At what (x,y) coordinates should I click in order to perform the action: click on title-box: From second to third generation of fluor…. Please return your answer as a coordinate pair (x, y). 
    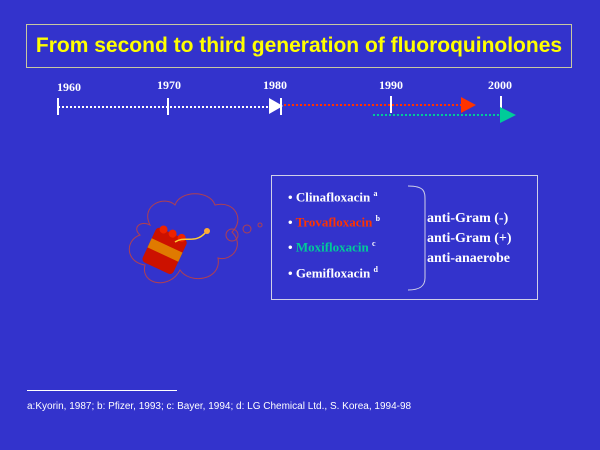
    Looking at the image, I should click on (299, 46).